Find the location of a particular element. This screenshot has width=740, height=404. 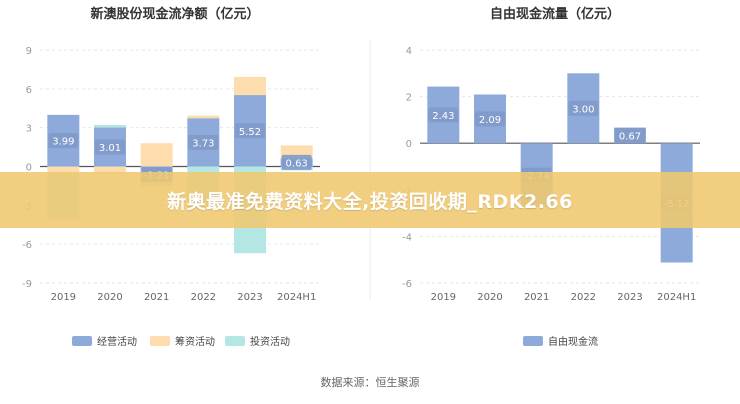

data-label-text: 3.00 is located at coordinates (583, 109).